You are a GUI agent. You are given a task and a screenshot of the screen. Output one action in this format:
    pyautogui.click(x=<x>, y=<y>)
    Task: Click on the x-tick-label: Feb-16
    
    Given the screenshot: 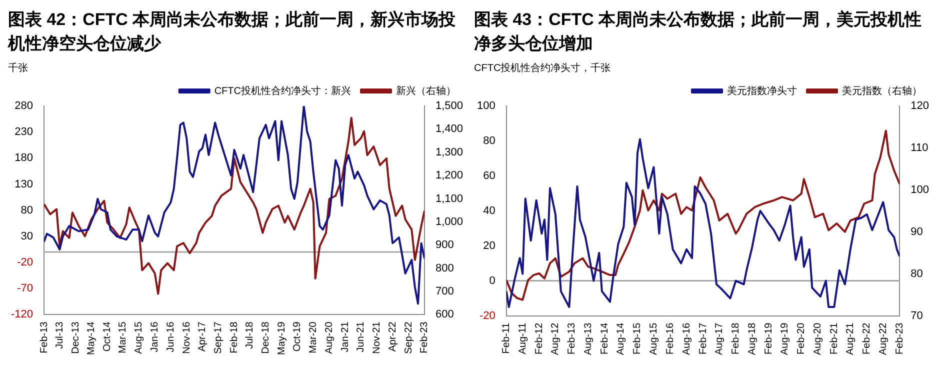 What is the action you would take?
    pyautogui.click(x=670, y=338)
    